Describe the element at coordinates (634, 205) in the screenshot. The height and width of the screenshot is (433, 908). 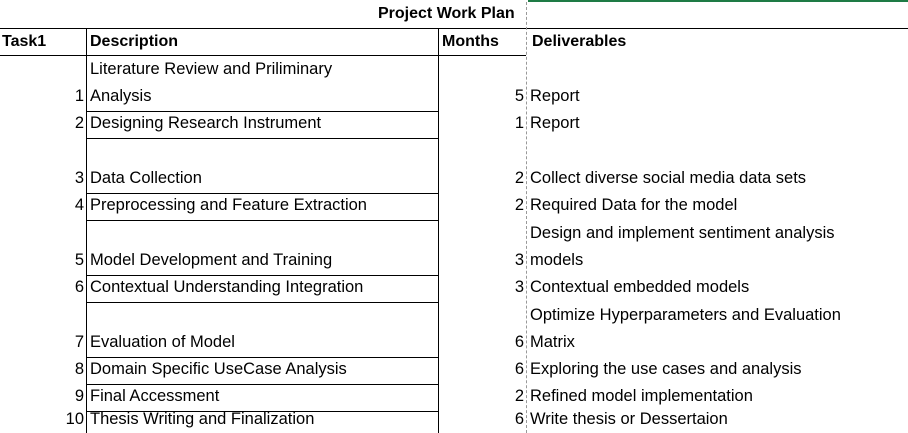
I see `task-deliverable: Required Data for the model` at that location.